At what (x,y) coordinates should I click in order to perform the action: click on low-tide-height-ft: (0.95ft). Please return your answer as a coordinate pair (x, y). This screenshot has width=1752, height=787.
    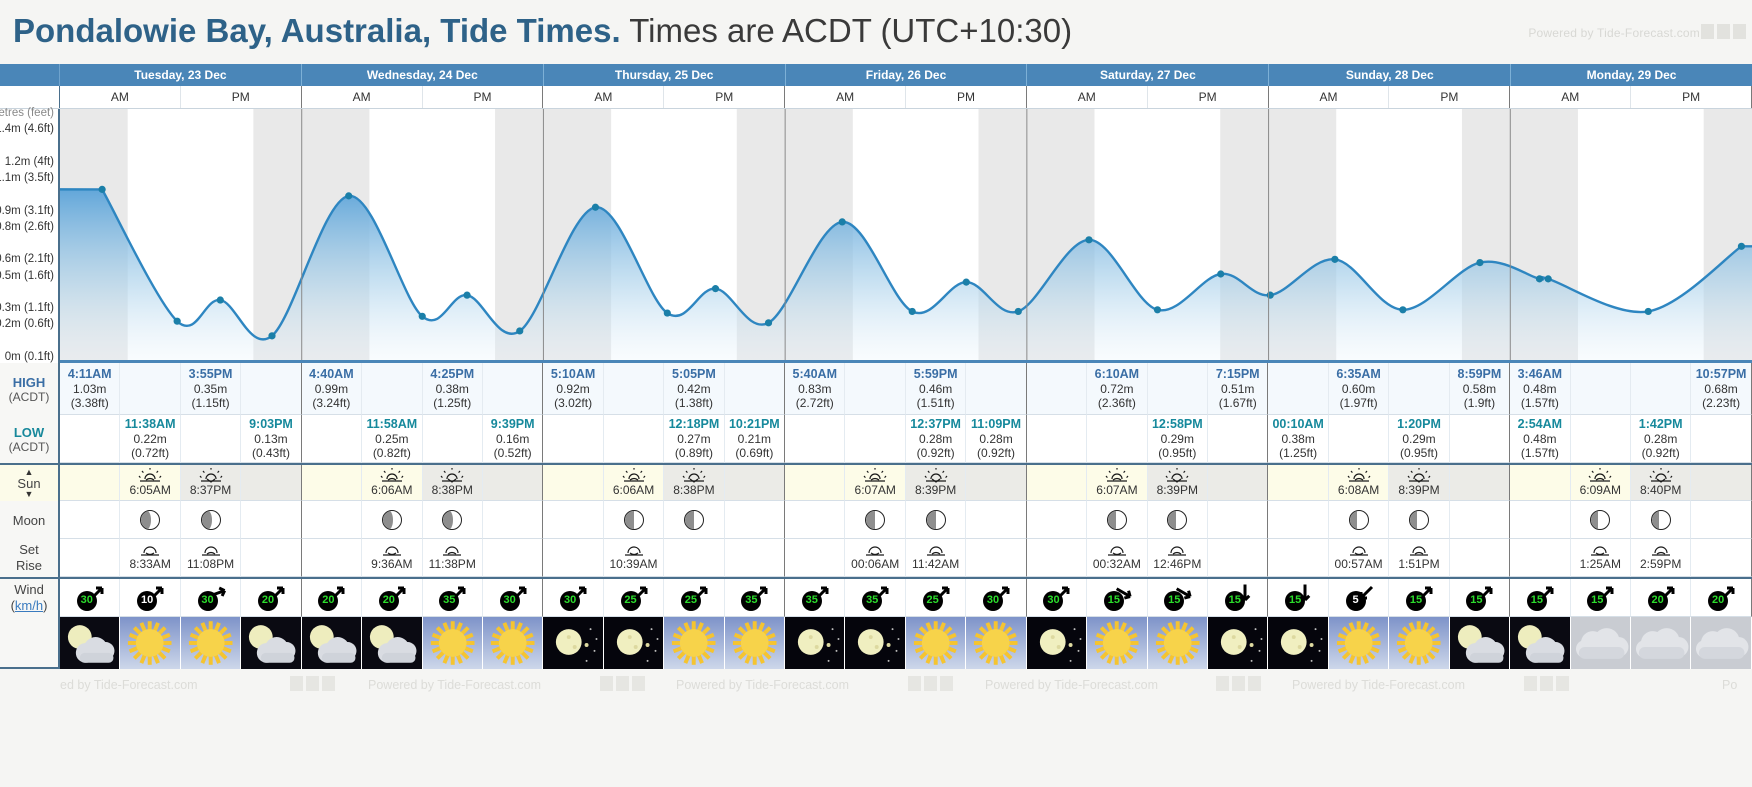
    Looking at the image, I should click on (1418, 452).